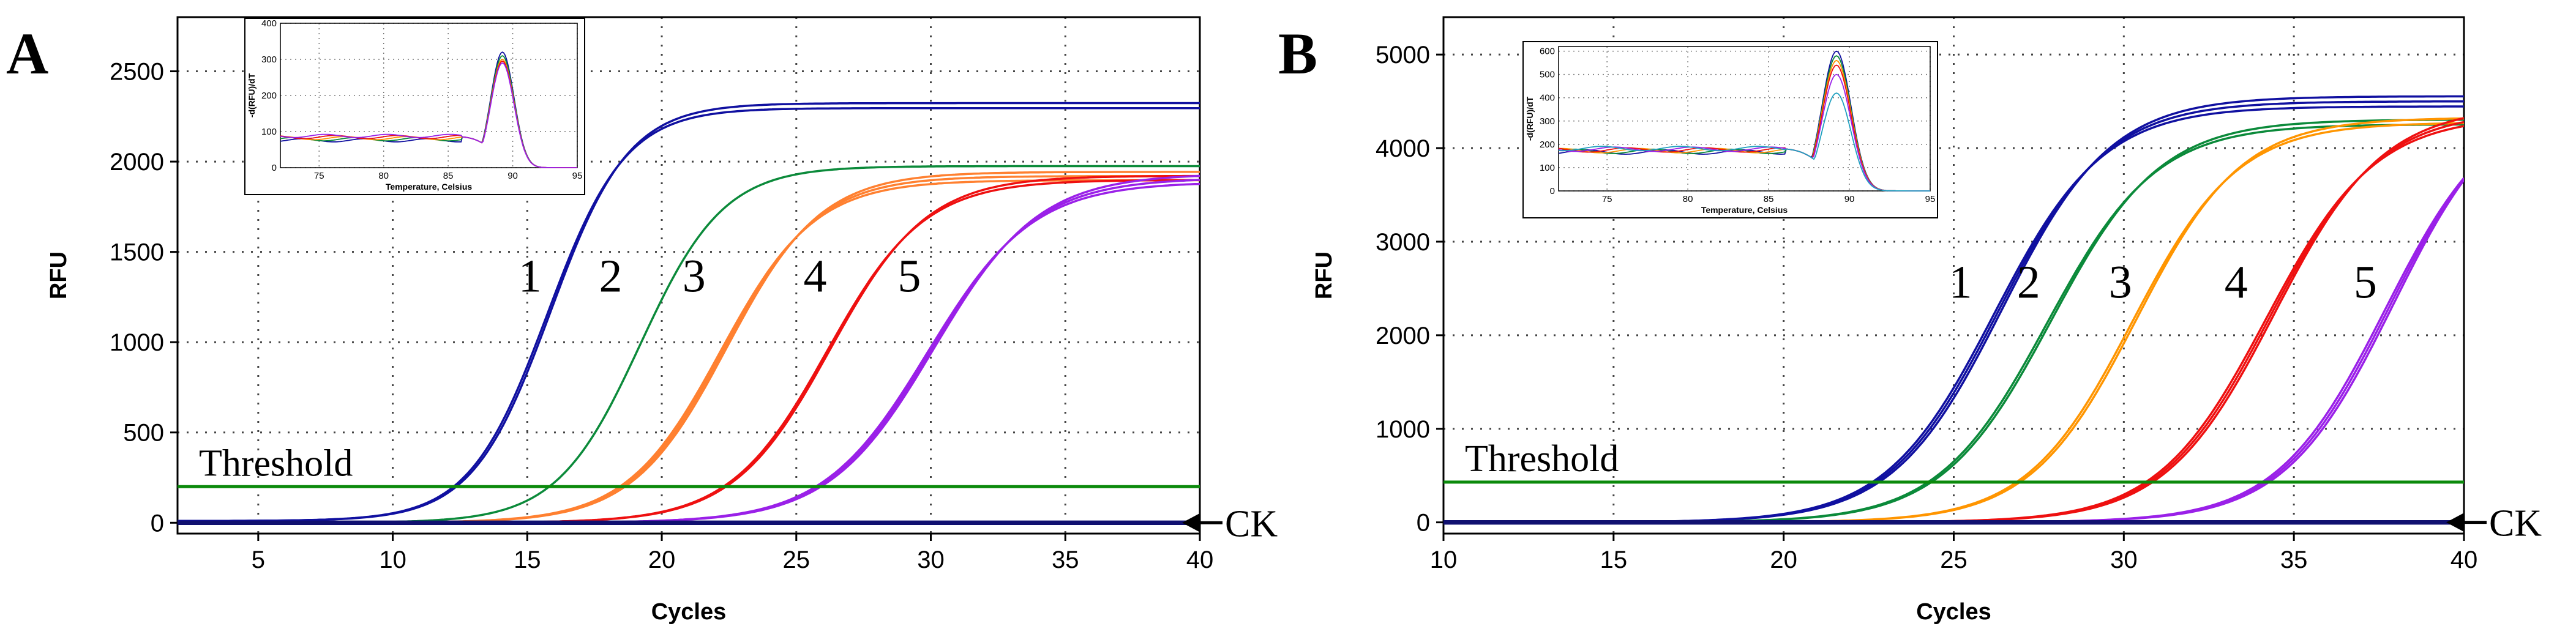  I want to click on inset-y-tick-label: 600, so click(1548, 52).